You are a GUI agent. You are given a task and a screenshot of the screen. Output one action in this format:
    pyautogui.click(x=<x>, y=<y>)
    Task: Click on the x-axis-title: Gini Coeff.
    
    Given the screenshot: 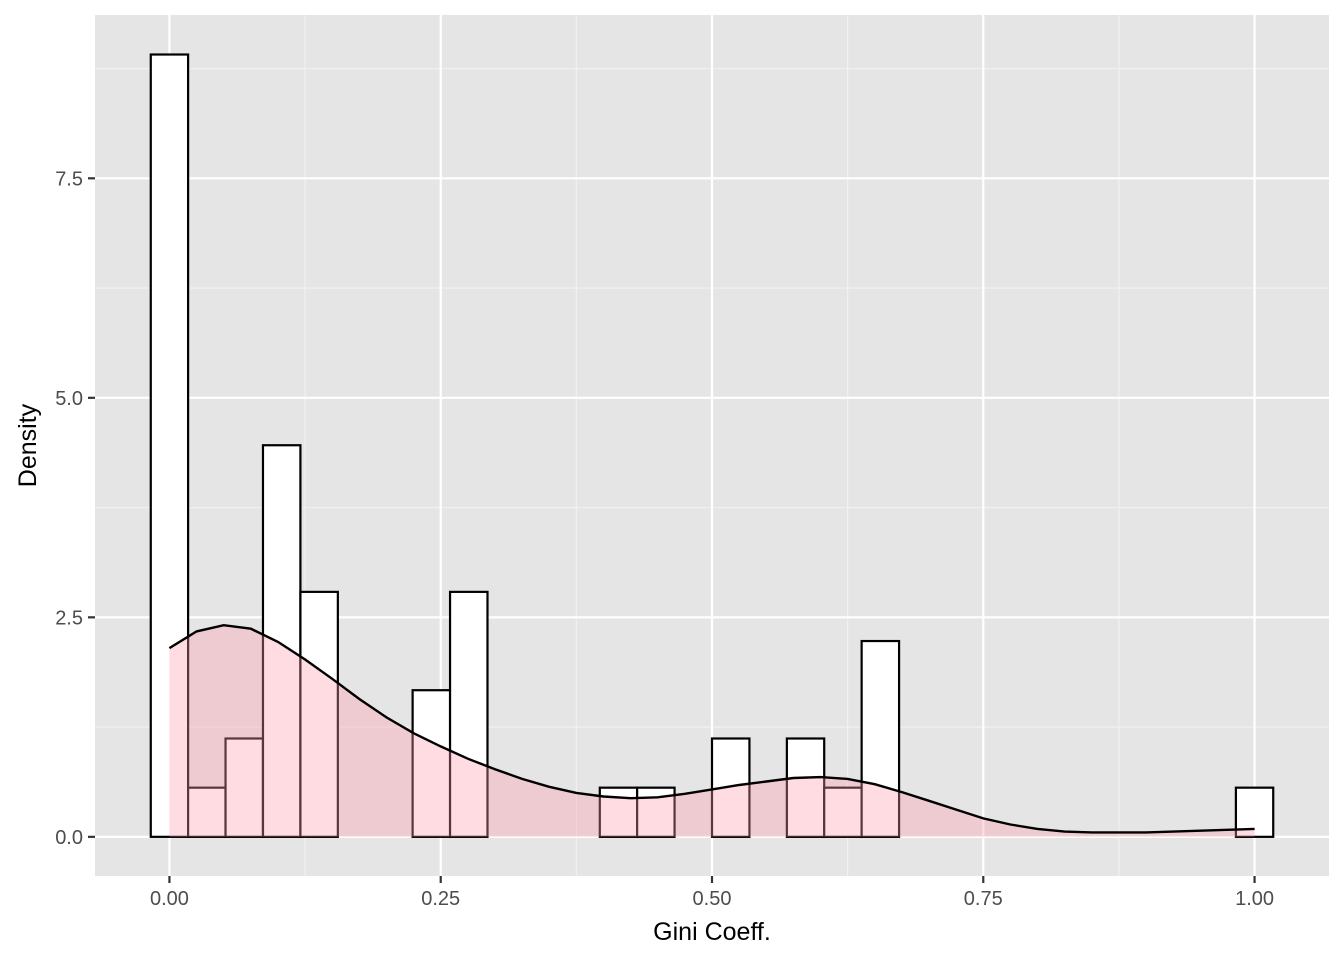 What is the action you would take?
    pyautogui.click(x=712, y=932)
    